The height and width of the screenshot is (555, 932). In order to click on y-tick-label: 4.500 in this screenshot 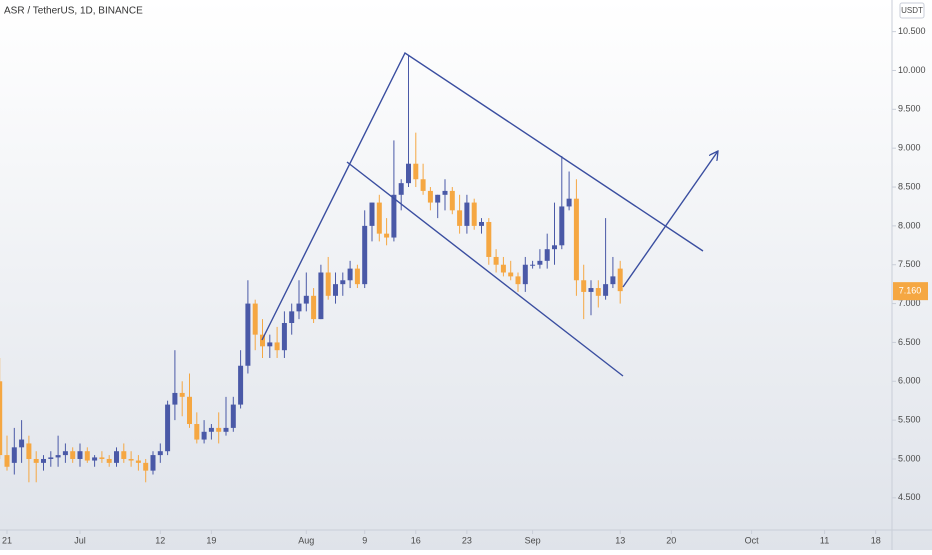, I will do `click(909, 497)`.